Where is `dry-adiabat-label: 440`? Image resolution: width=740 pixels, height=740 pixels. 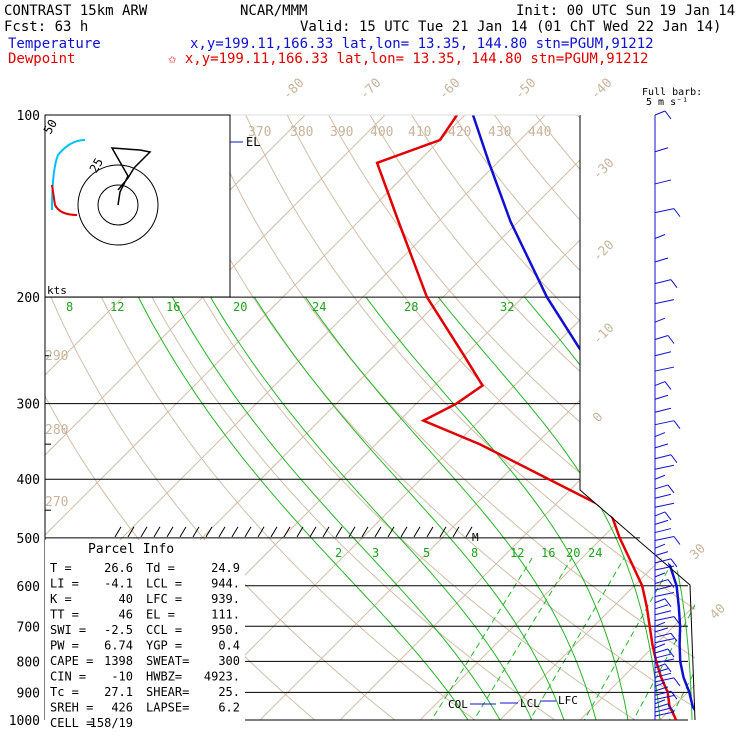
dry-adiabat-label: 440 is located at coordinates (539, 132).